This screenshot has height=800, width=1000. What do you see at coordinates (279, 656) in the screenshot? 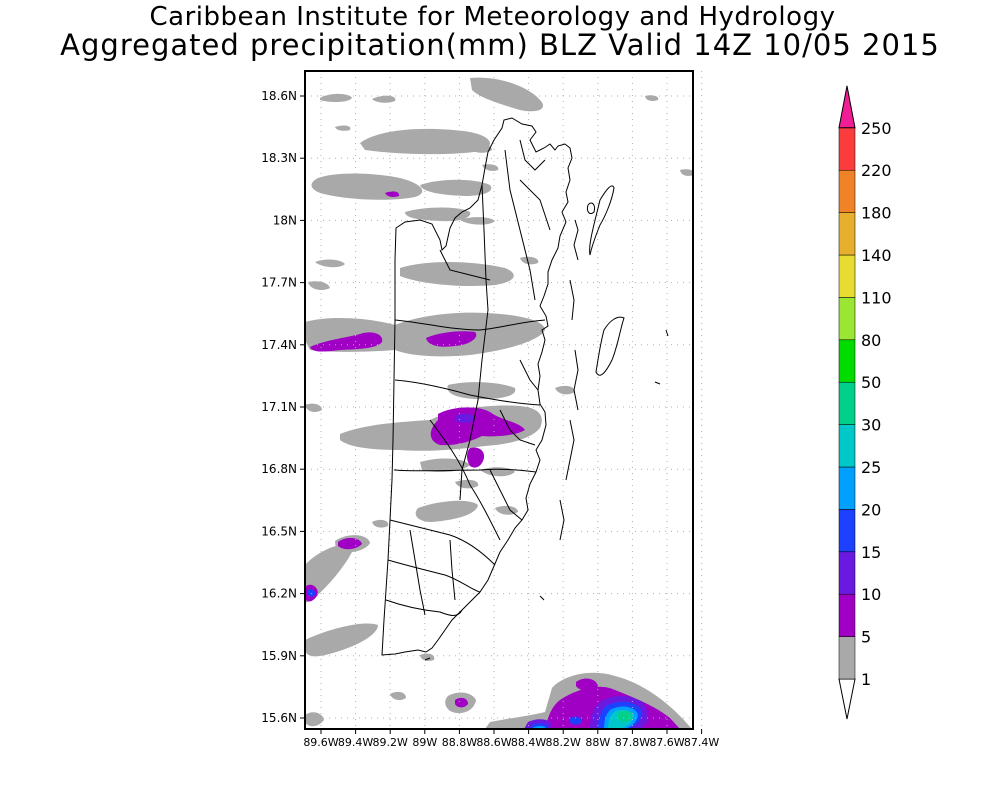
I see `lat-tick-label: 15.9N` at bounding box center [279, 656].